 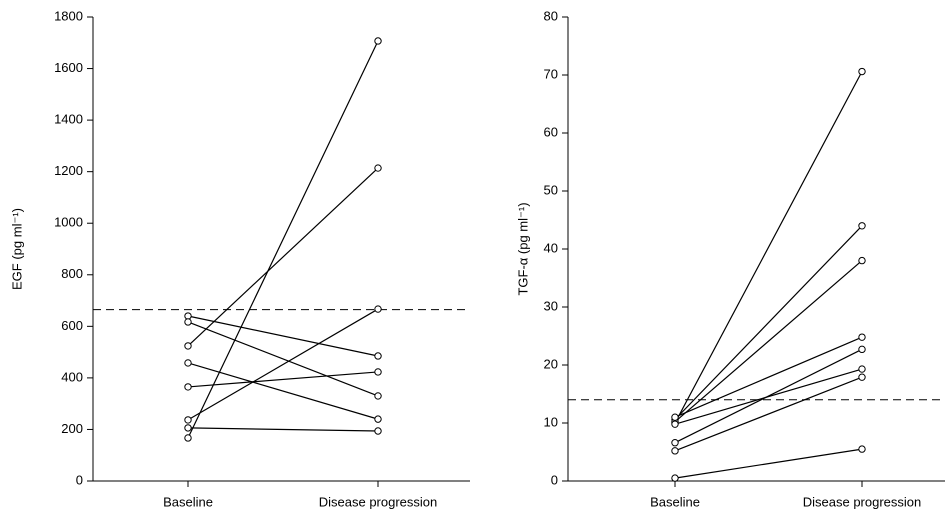 I want to click on y-tick-label: 800, so click(x=72, y=273).